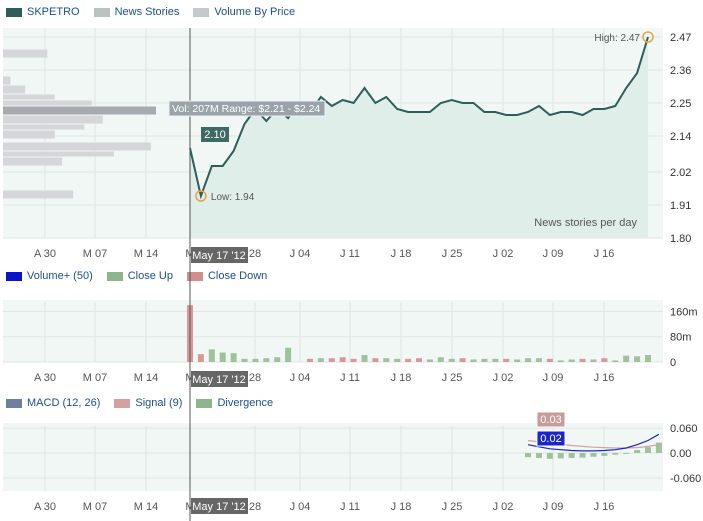  What do you see at coordinates (648, 37) in the screenshot?
I see `high-marker` at bounding box center [648, 37].